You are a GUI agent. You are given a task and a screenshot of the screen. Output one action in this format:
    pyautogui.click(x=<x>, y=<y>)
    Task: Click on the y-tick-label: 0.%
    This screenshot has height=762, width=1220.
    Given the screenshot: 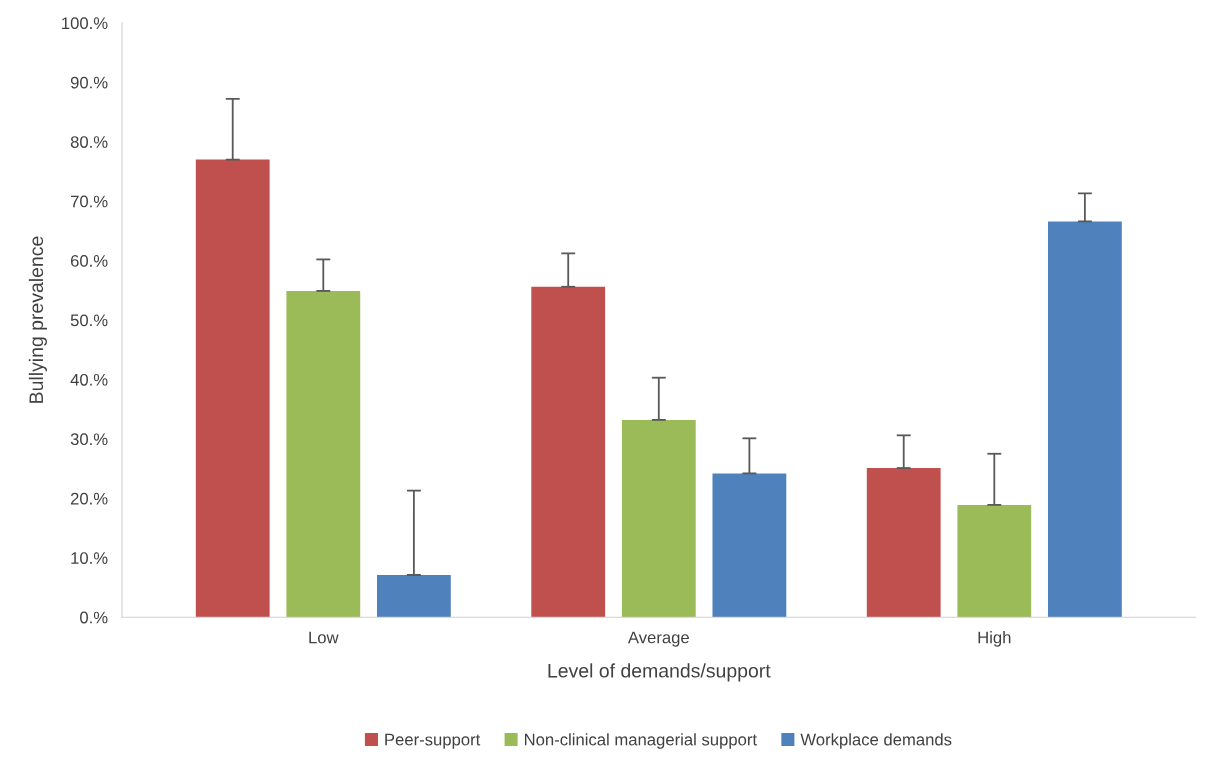 What is the action you would take?
    pyautogui.click(x=94, y=617)
    